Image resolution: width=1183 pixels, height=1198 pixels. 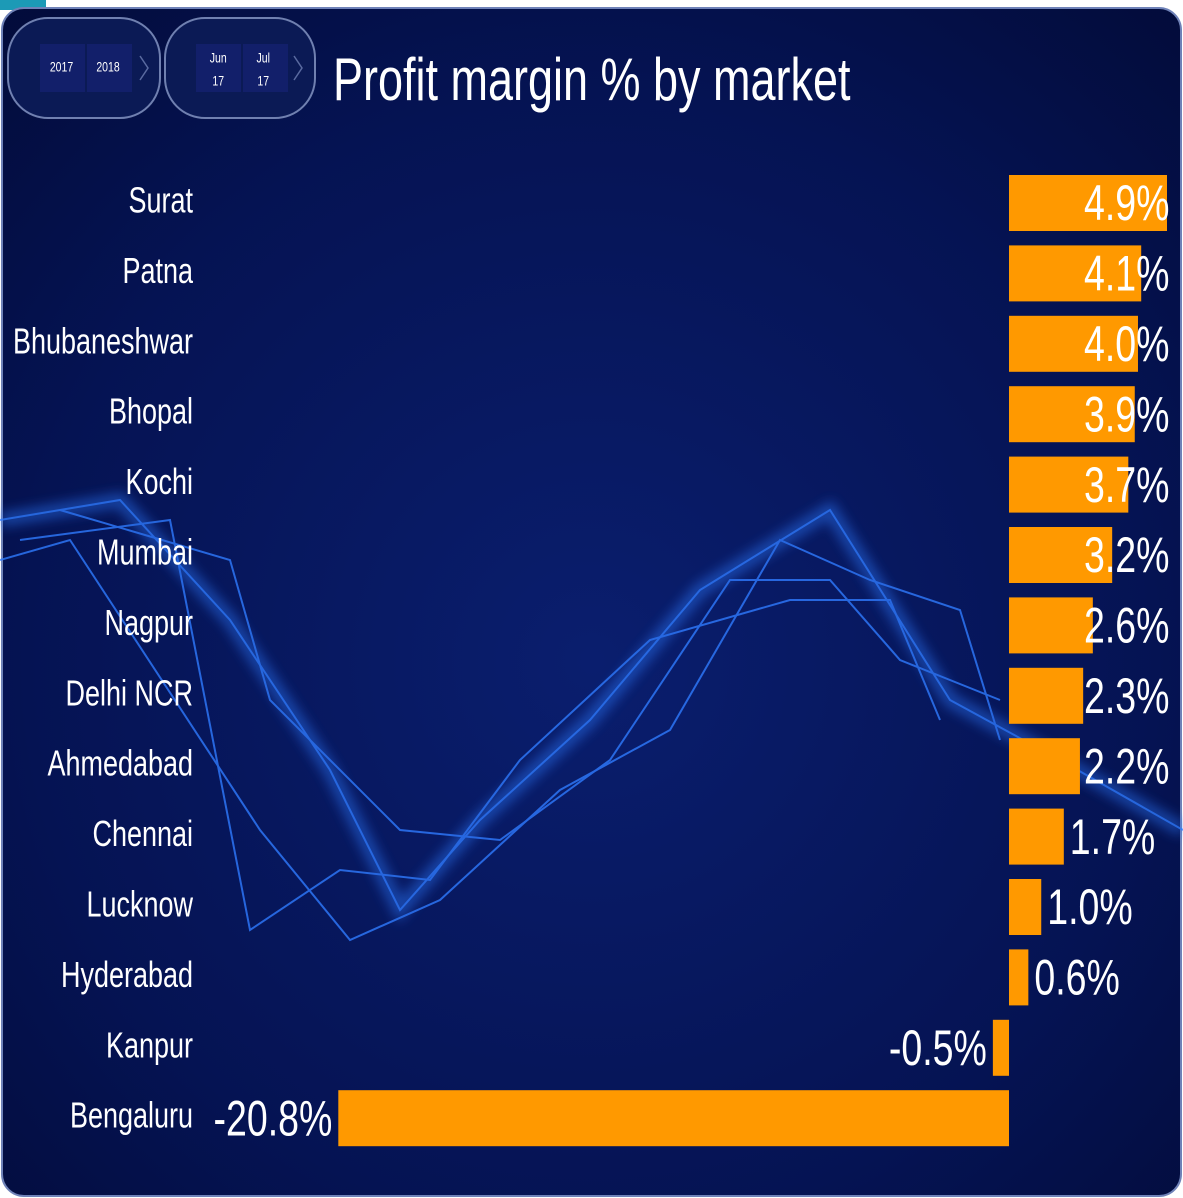 I want to click on data-label: 2.2%, so click(x=1126, y=766).